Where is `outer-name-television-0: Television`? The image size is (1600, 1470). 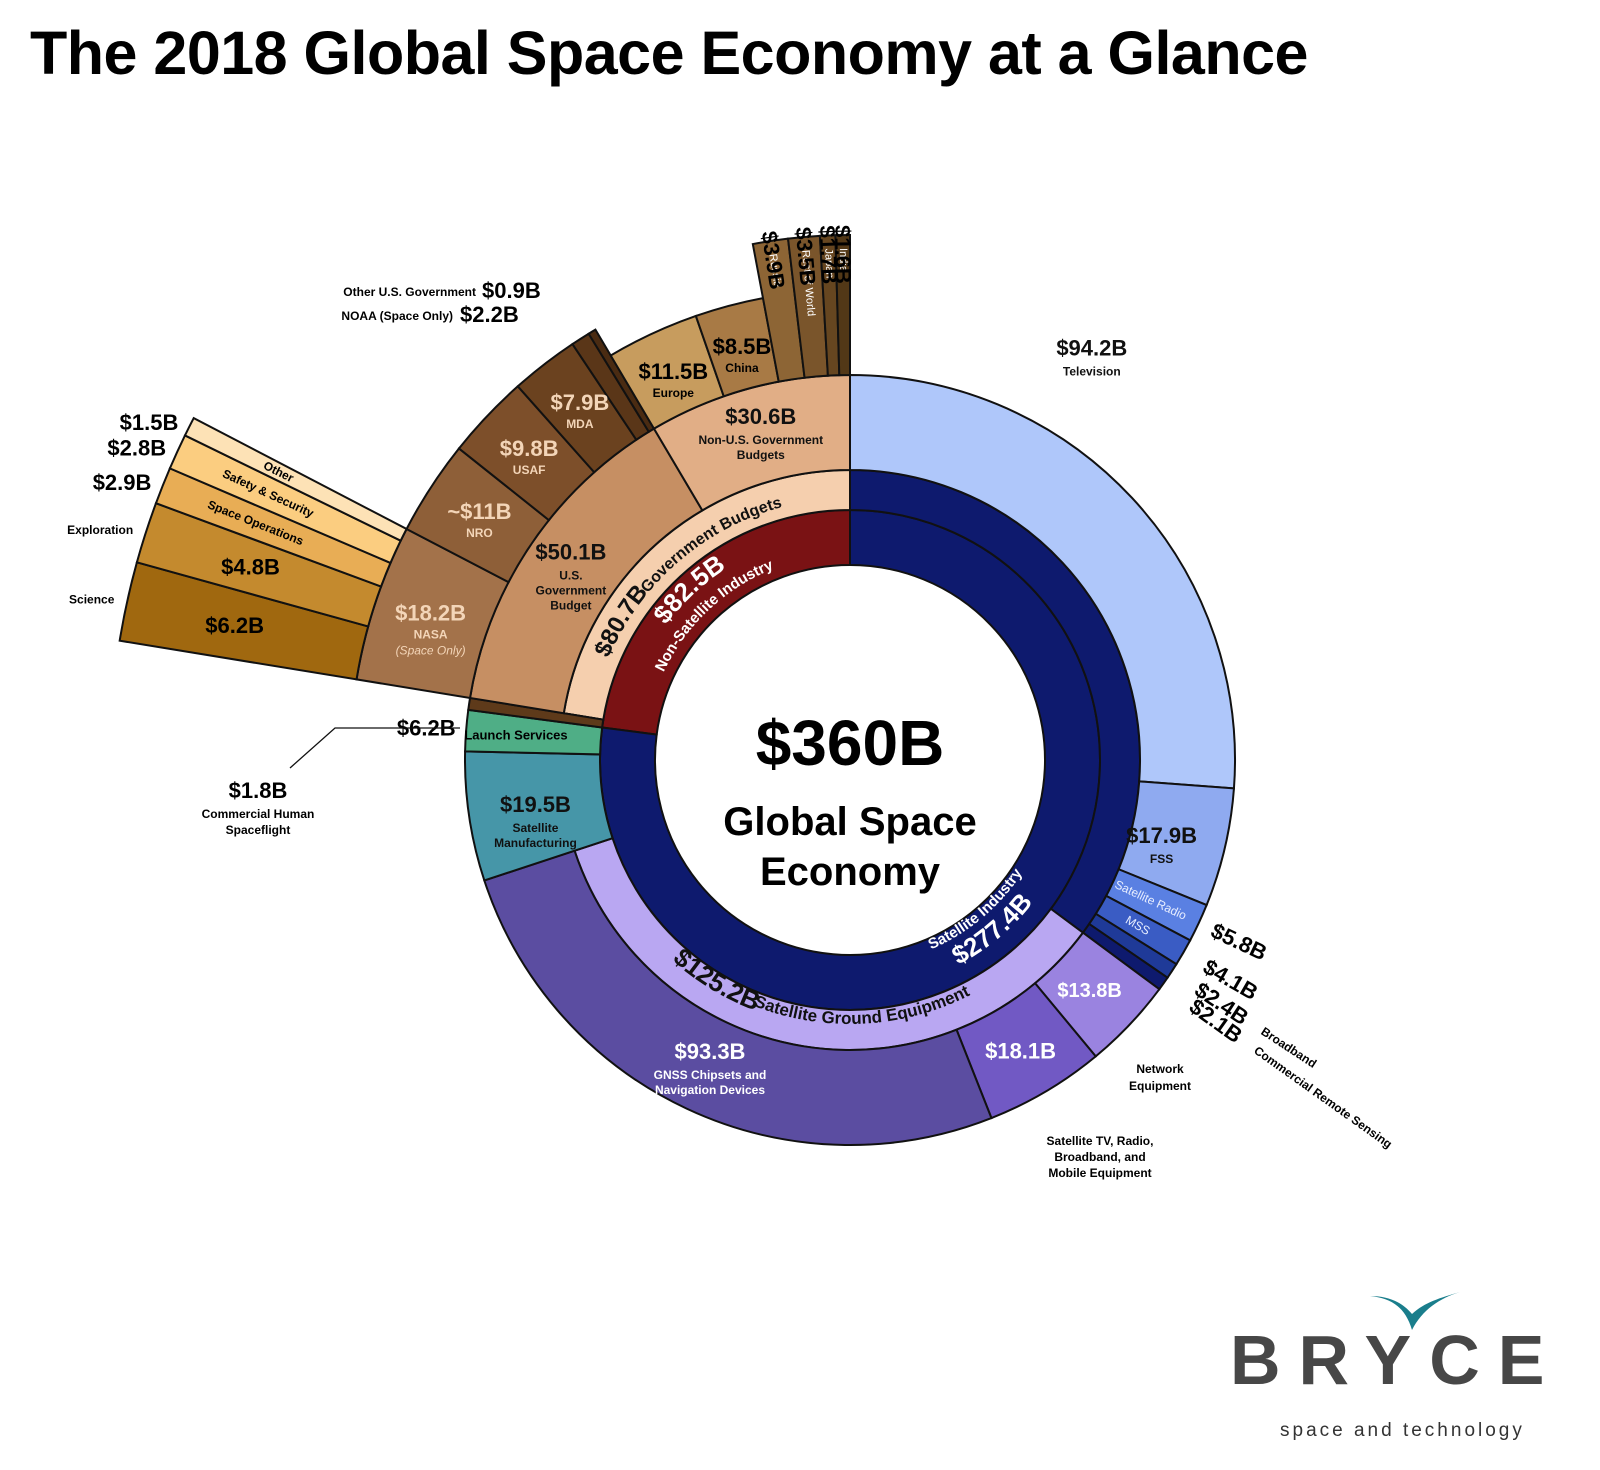
outer-name-television-0: Television is located at coordinates (1092, 371).